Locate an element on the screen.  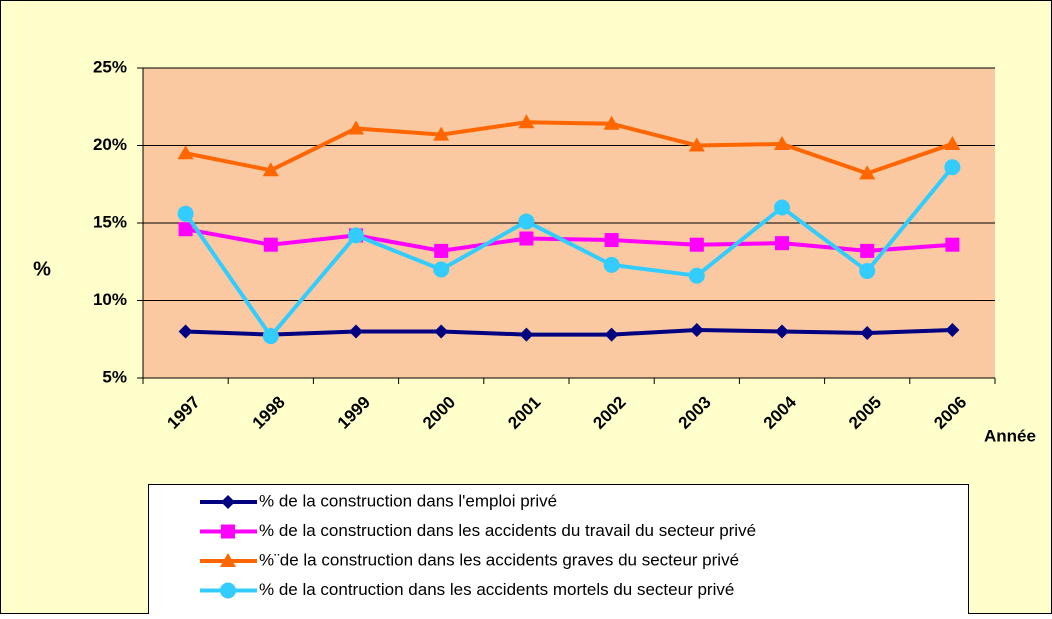
y-tick-label: 25% is located at coordinates (110, 66).